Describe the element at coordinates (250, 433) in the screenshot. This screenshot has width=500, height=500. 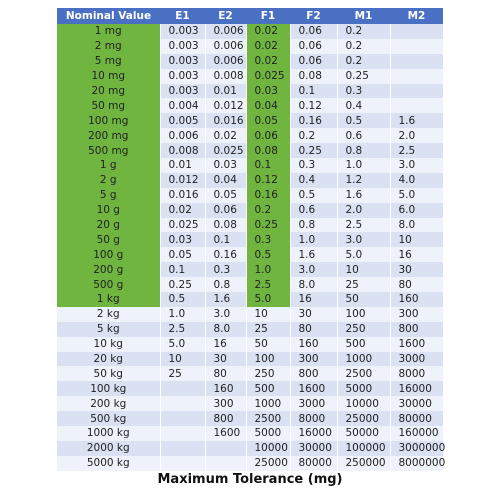
I see `table-row: 1000 kg 1600 5000 16000 50000 160000` at that location.